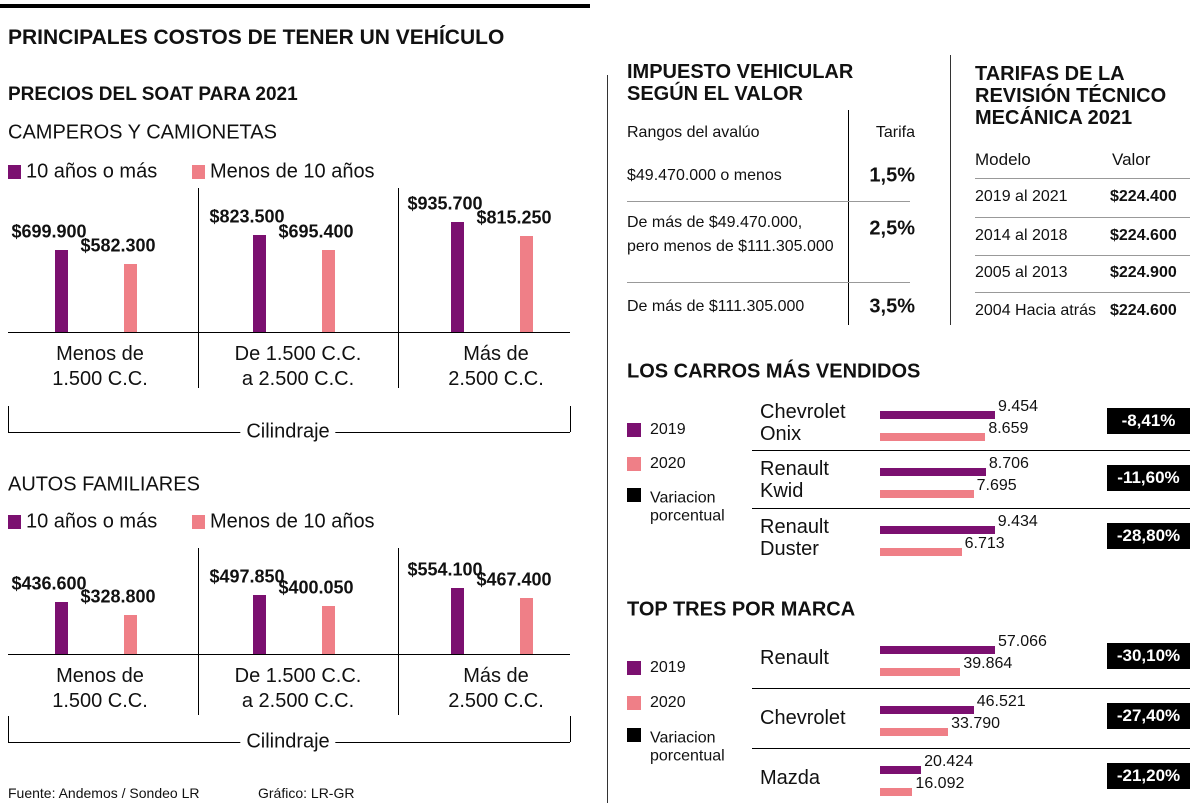 This screenshot has width=1200, height=803. Describe the element at coordinates (316, 588) in the screenshot. I see `value-label: $400.050` at that location.